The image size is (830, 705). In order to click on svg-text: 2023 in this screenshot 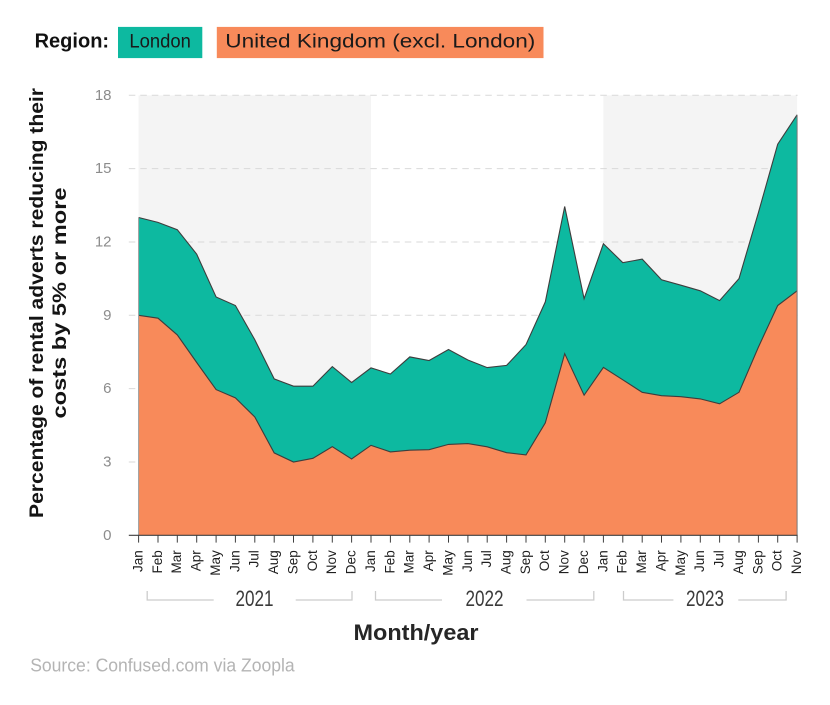, I will do `click(705, 598)`.